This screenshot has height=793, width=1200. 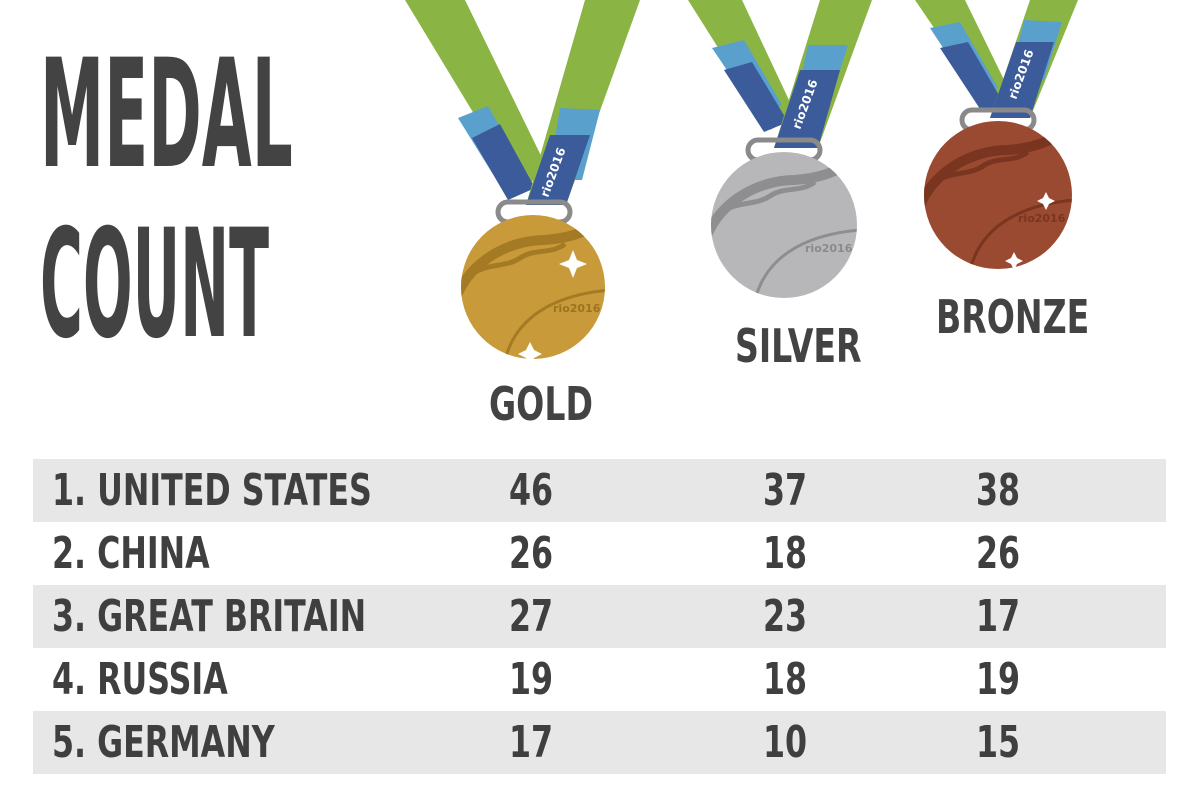 I want to click on table-row: 3. GREAT BRITAIN 27 23 17, so click(x=599, y=616).